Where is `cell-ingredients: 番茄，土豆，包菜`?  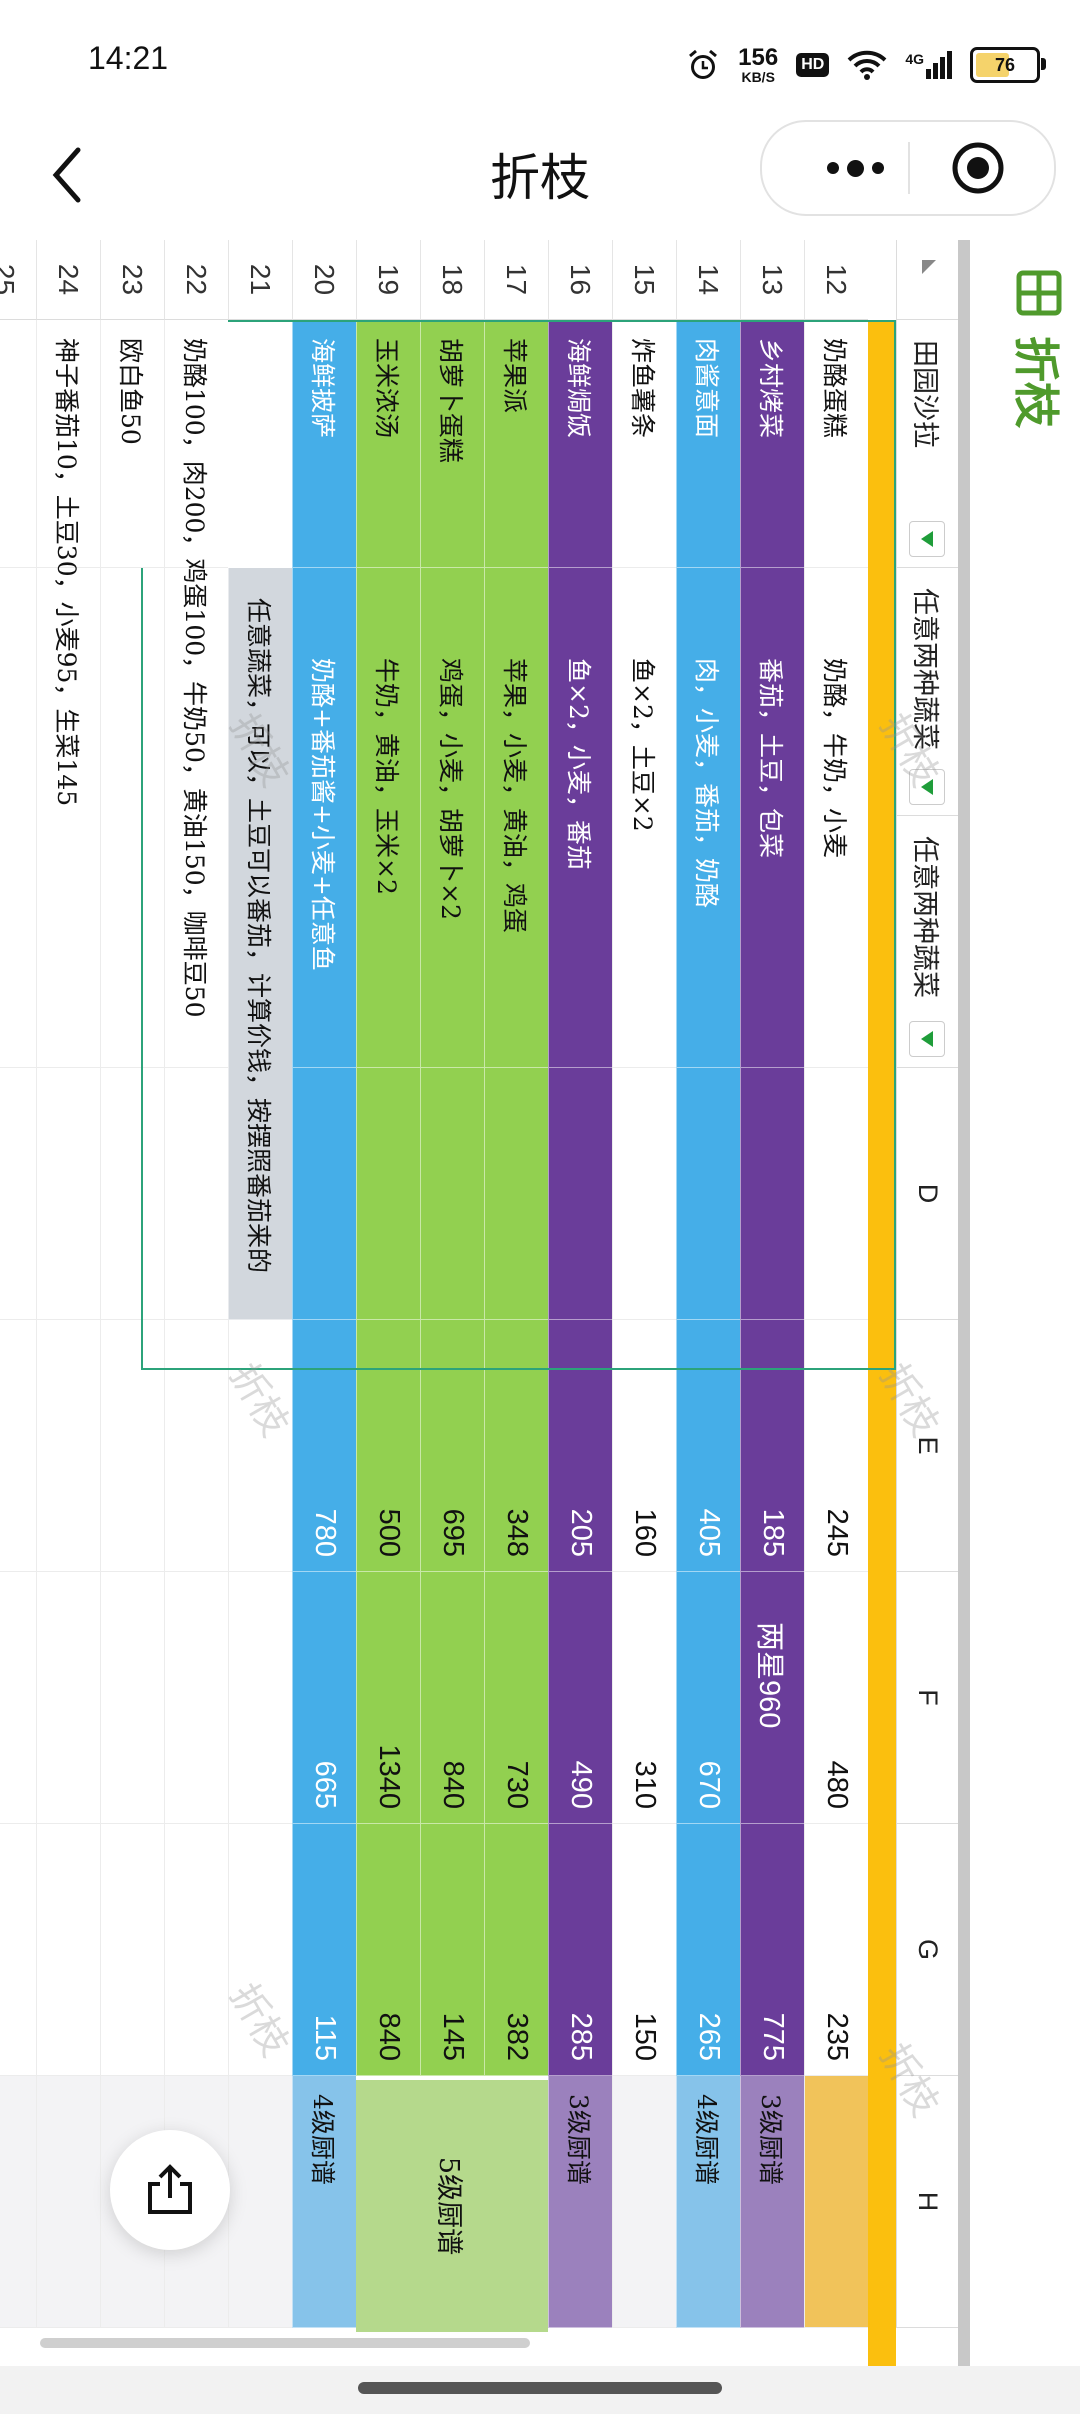 cell-ingredients: 番茄，土豆，包菜 is located at coordinates (772, 818).